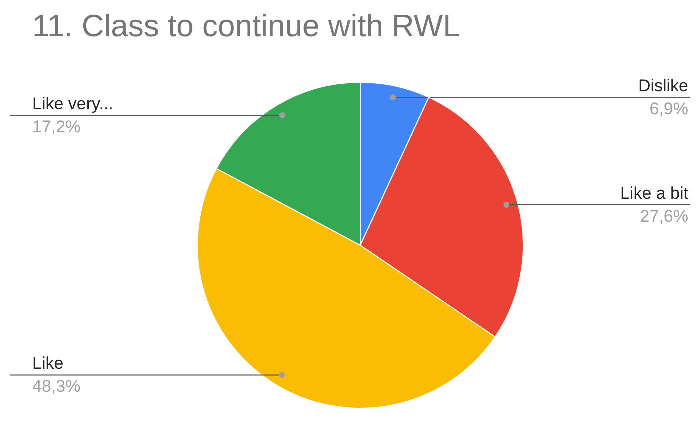  Describe the element at coordinates (663, 86) in the screenshot. I see `slice-label: Dislike` at that location.